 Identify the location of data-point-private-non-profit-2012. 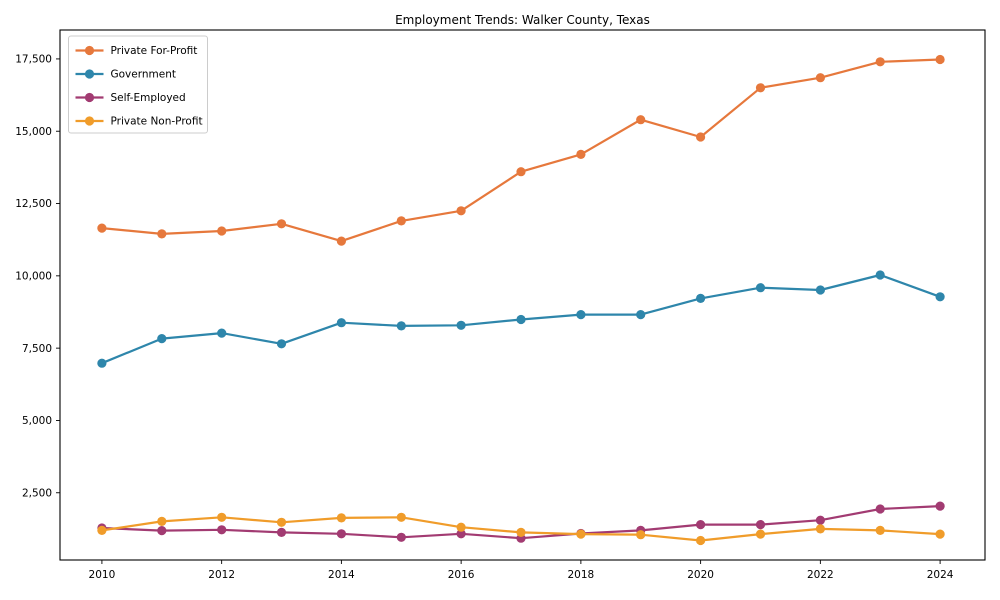
(222, 517).